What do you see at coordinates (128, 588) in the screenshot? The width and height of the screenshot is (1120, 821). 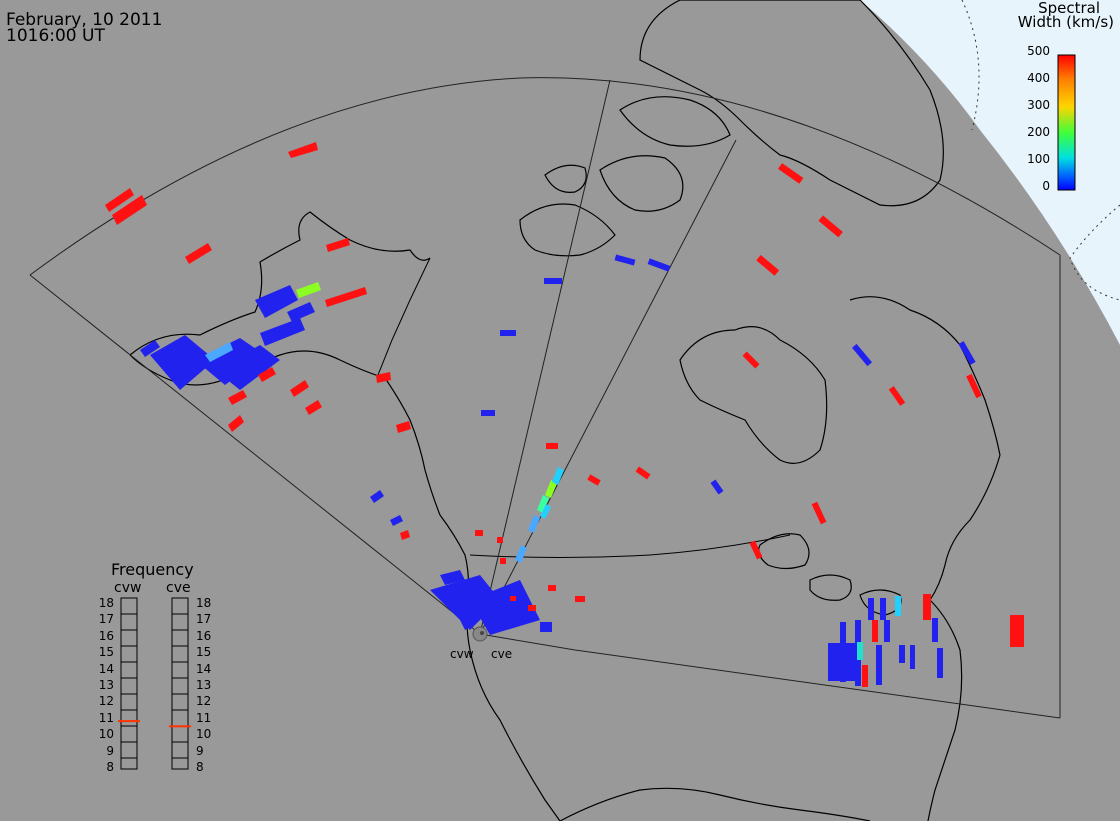 I see `frequency-radar1-label: cvw` at bounding box center [128, 588].